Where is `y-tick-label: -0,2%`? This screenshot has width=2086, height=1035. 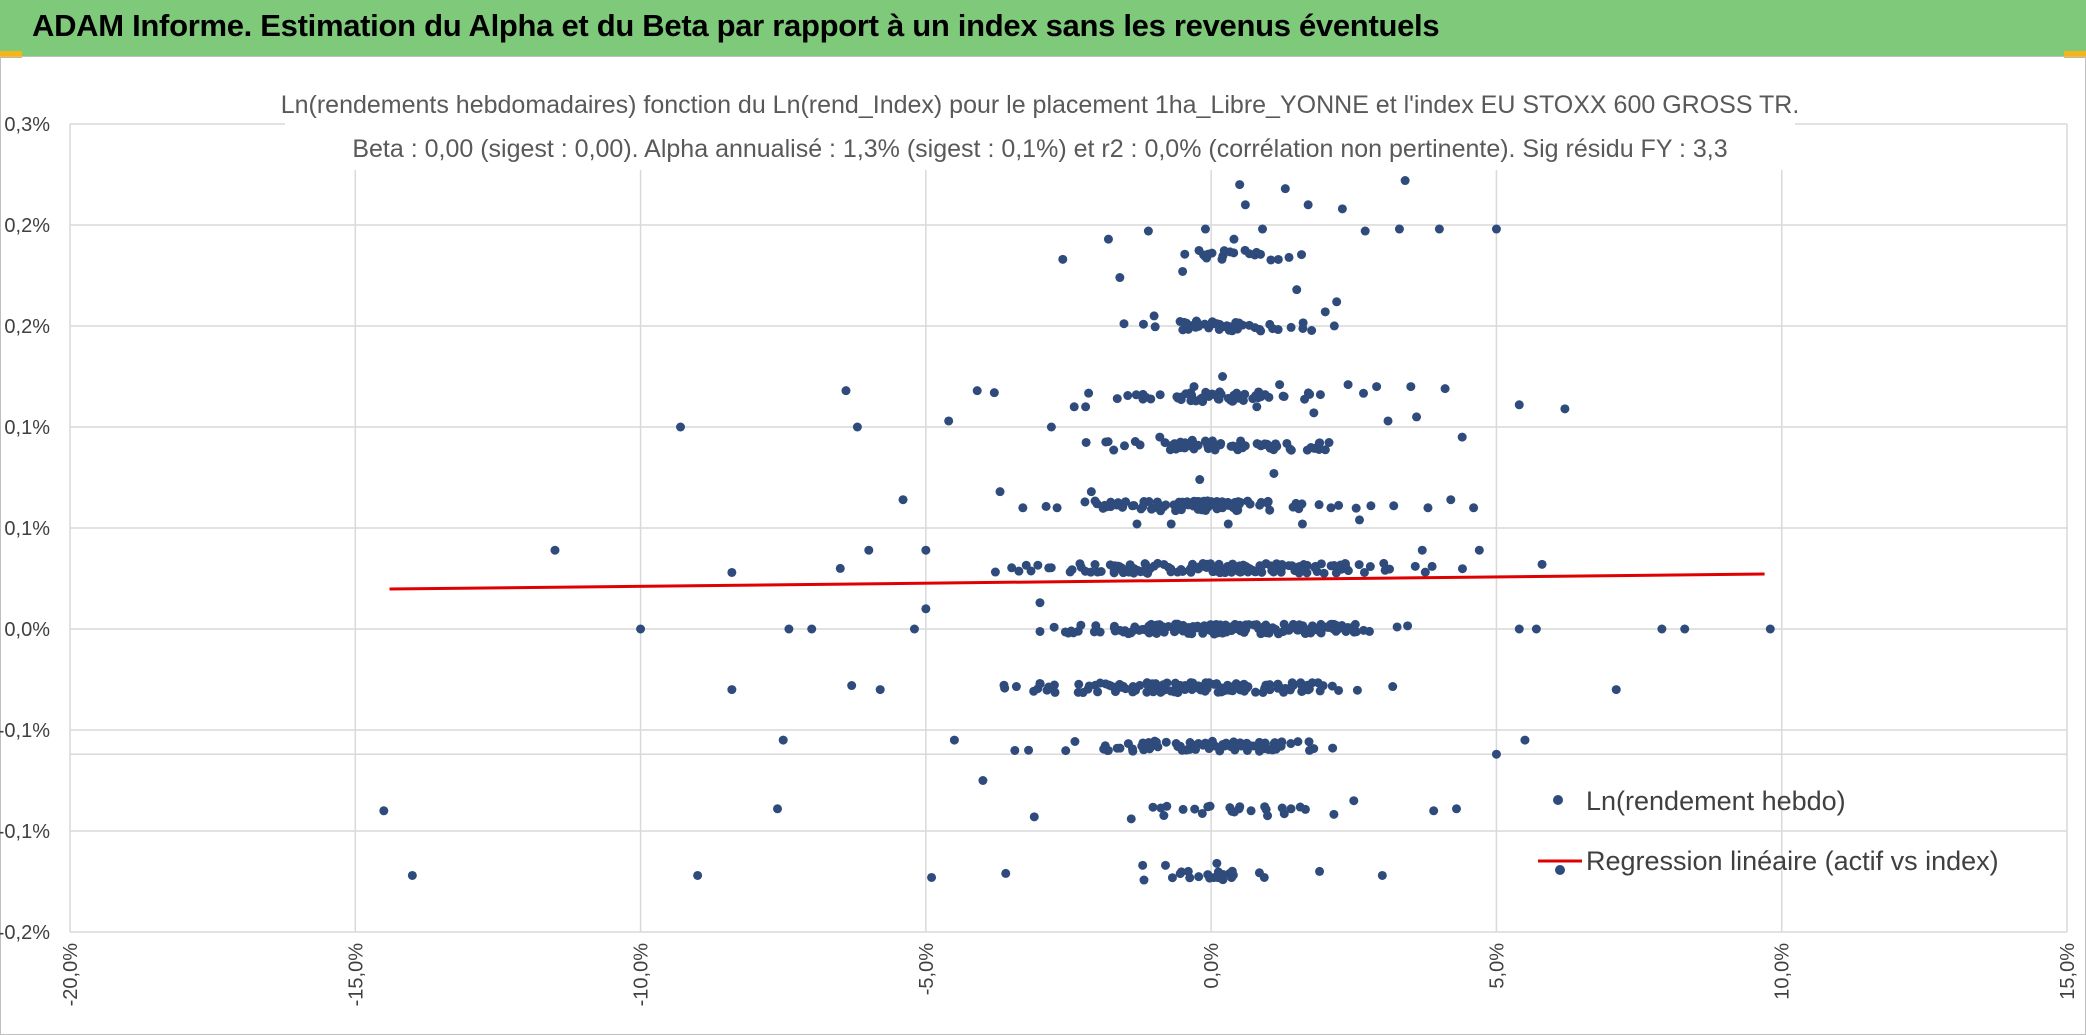
y-tick-label: -0,2% is located at coordinates (25, 933).